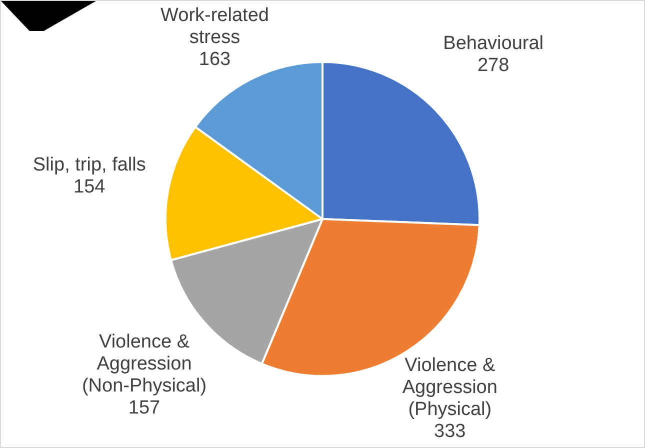 Image resolution: width=645 pixels, height=448 pixels. What do you see at coordinates (450, 431) in the screenshot?
I see `data-label: 333` at bounding box center [450, 431].